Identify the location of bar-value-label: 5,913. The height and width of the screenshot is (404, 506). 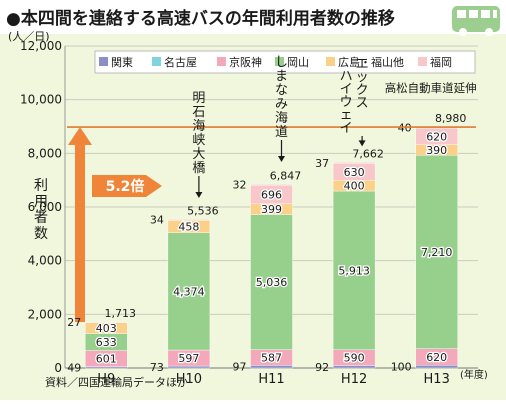
(354, 270).